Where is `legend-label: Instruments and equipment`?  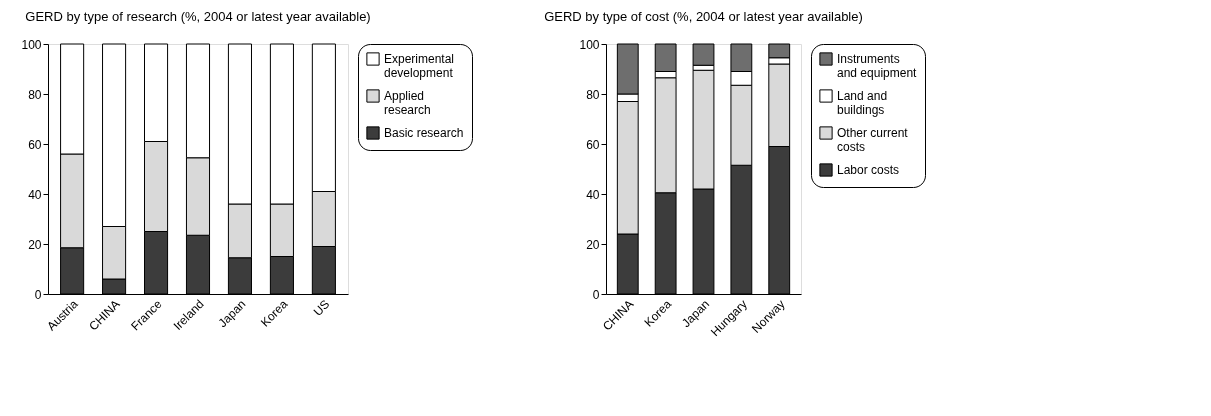 legend-label: Instruments and equipment is located at coordinates (877, 66).